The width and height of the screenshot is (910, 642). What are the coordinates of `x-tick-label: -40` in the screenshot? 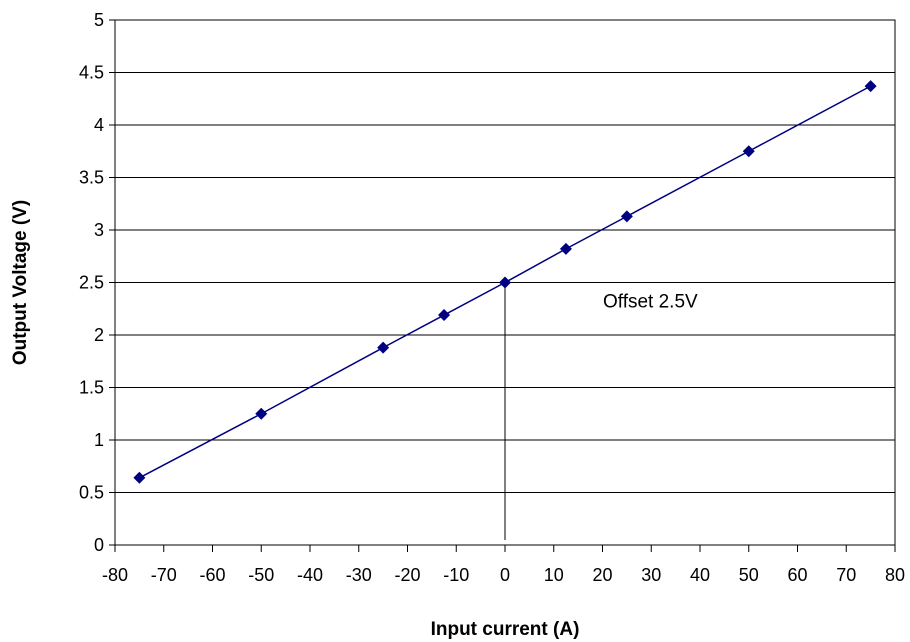 It's located at (310, 575).